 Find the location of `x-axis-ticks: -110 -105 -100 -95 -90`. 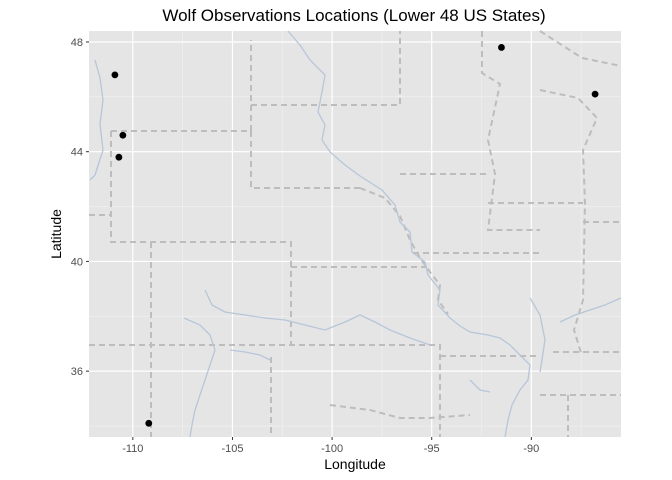

x-axis-ticks: -110 -105 -100 -95 -90 is located at coordinates (330, 446).